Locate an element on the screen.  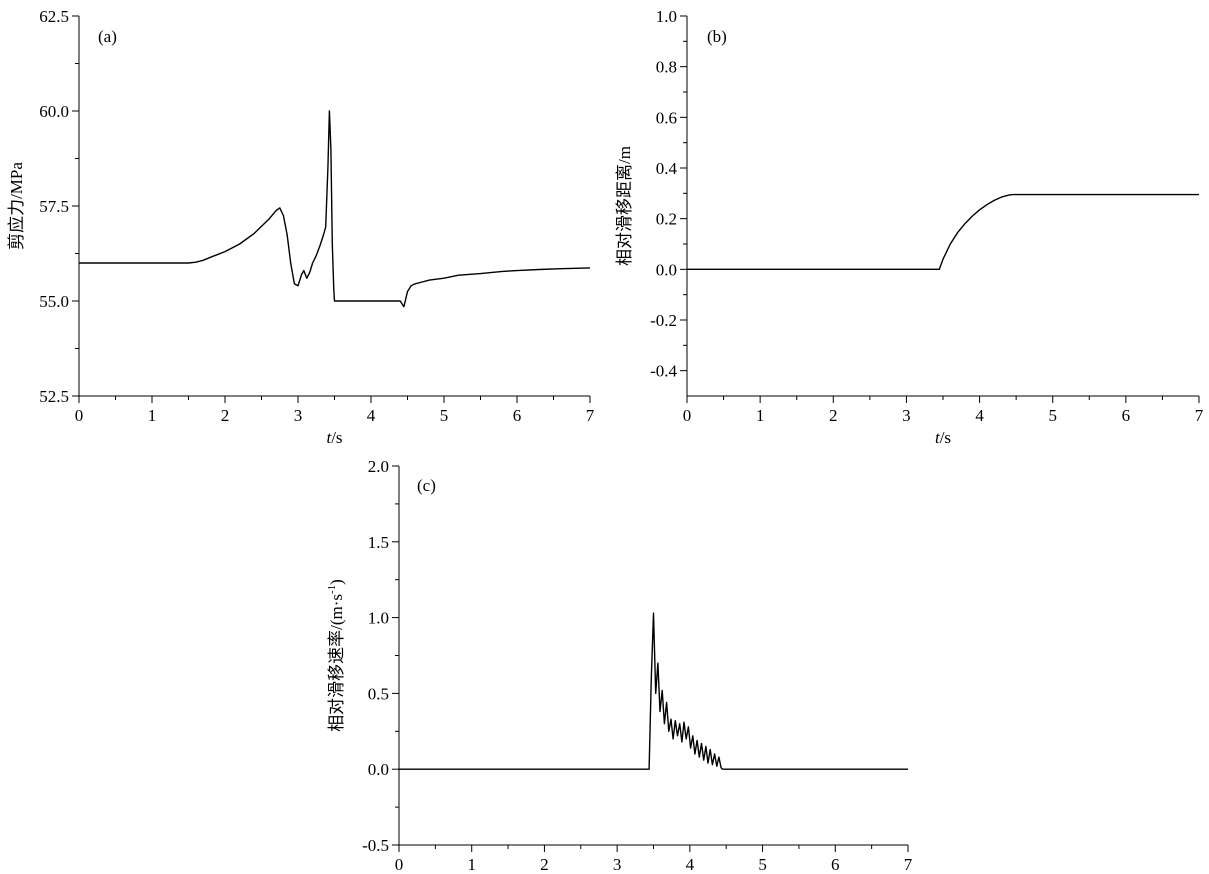
y-tick-label: -0.4 is located at coordinates (663, 371).